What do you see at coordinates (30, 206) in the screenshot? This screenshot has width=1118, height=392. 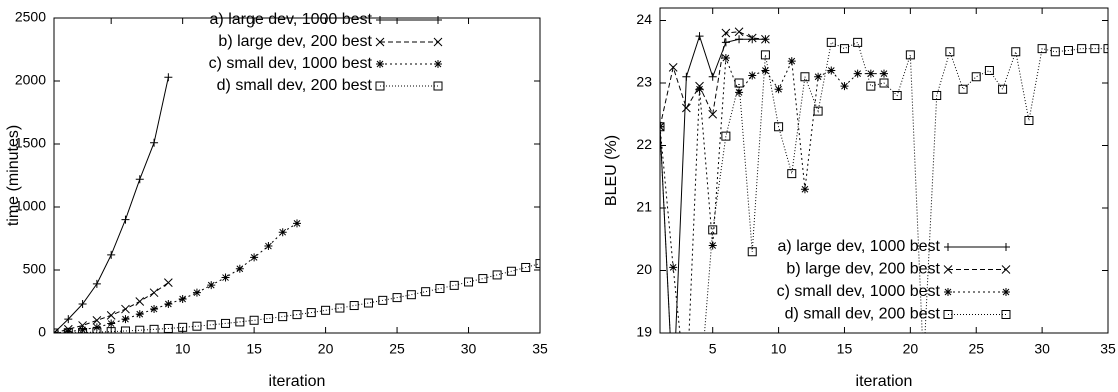 I see `y-tick-label: 1000` at bounding box center [30, 206].